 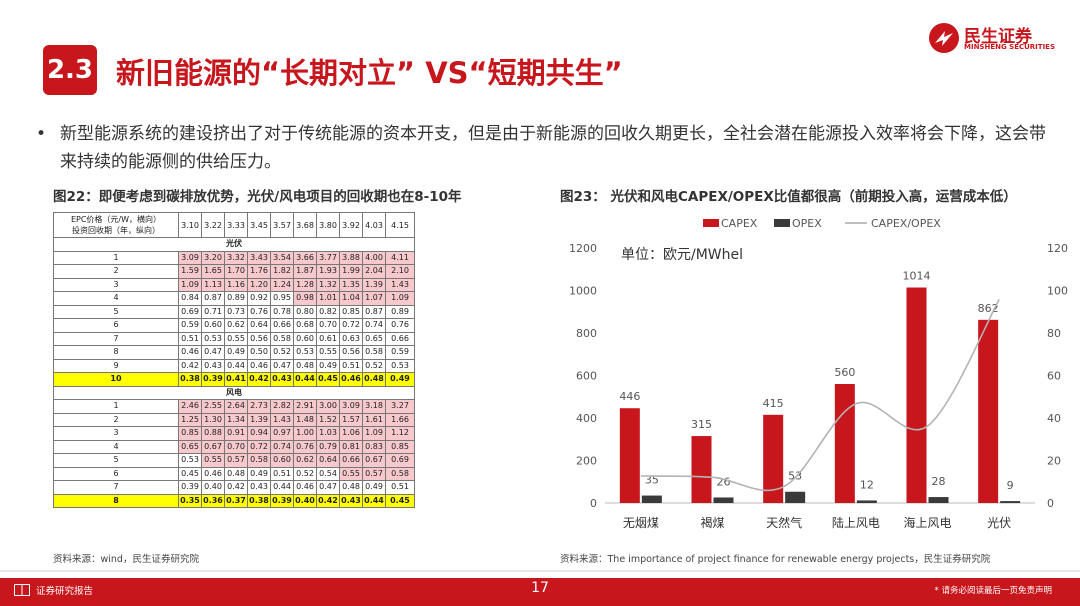 I want to click on table-cell: 1.48, so click(x=305, y=419).